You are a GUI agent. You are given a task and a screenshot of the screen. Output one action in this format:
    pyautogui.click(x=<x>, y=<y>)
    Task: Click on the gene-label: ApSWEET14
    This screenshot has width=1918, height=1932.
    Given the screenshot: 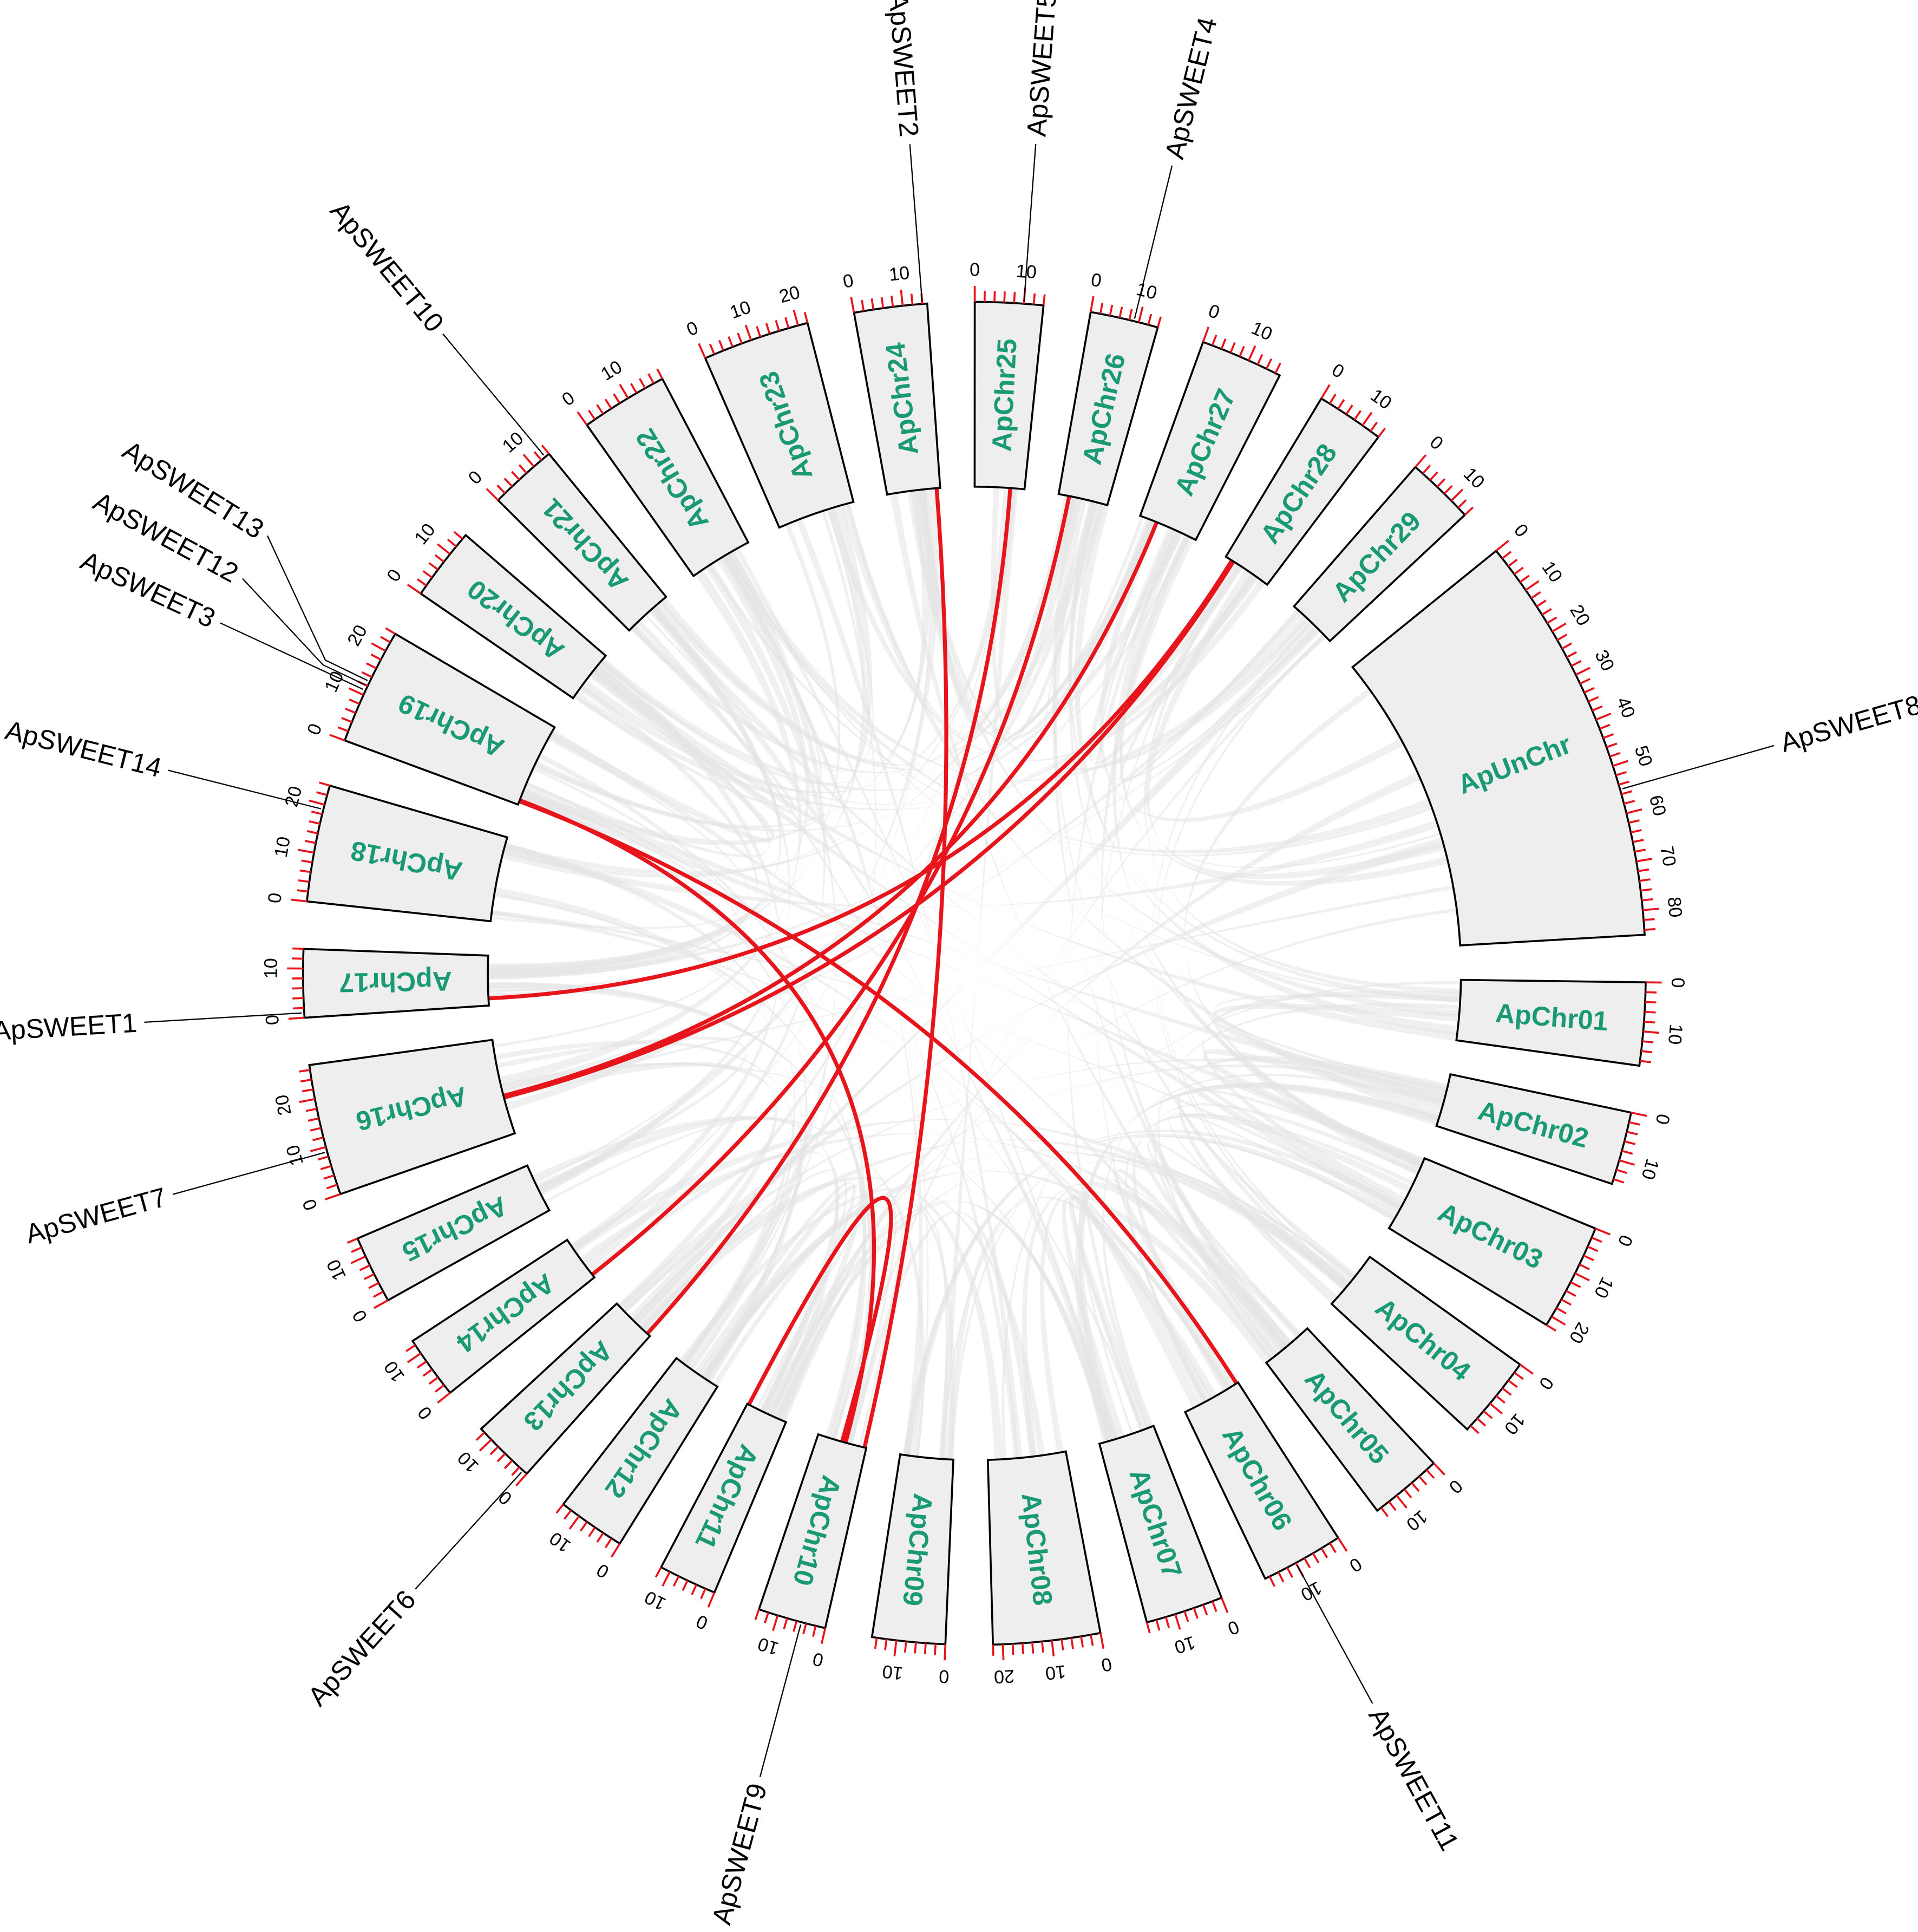 What is the action you would take?
    pyautogui.click(x=84, y=749)
    